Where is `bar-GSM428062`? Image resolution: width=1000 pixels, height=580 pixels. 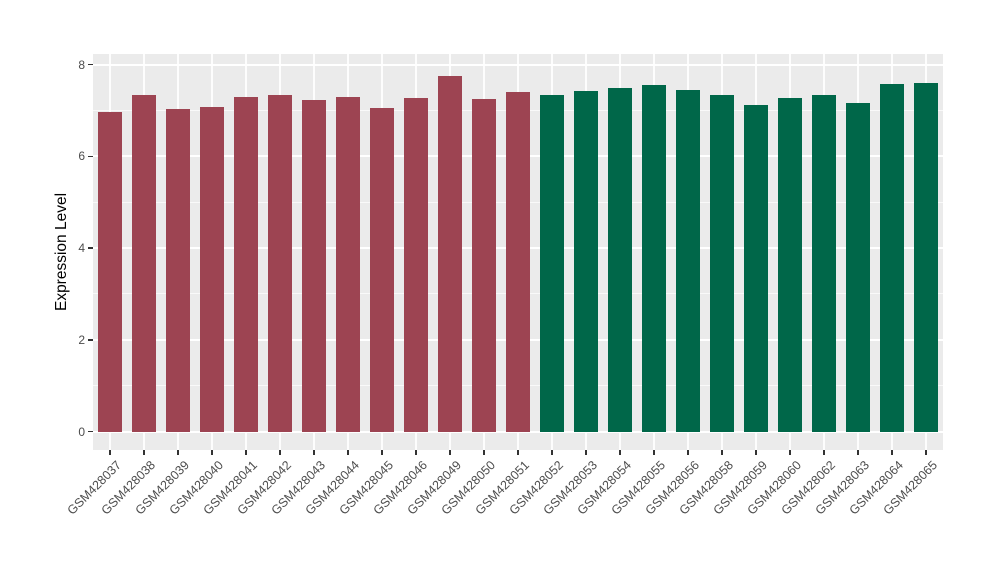
bar-GSM428062 is located at coordinates (824, 263).